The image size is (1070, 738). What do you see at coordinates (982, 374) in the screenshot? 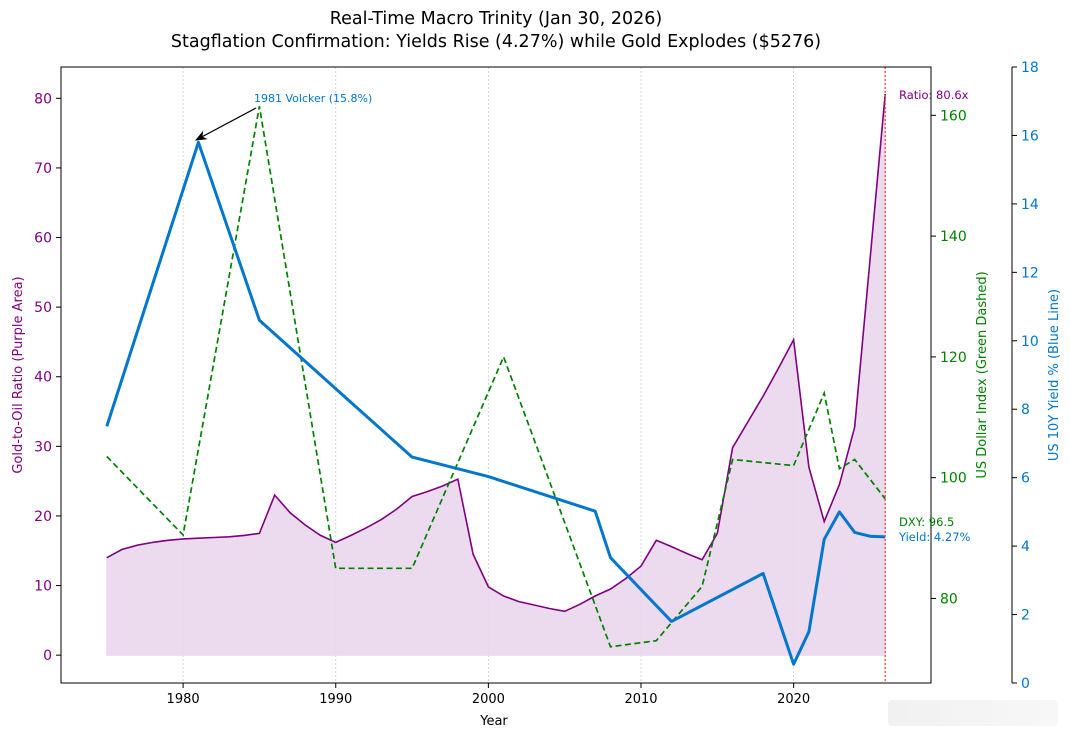
I see `dxy-axis-label: US Dollar Index (Green Dashed)` at bounding box center [982, 374].